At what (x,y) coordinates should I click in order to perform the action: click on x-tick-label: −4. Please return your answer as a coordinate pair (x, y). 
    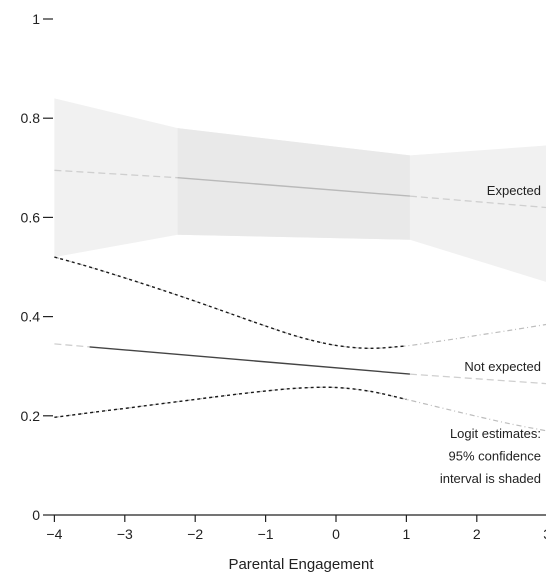
    Looking at the image, I should click on (54, 534).